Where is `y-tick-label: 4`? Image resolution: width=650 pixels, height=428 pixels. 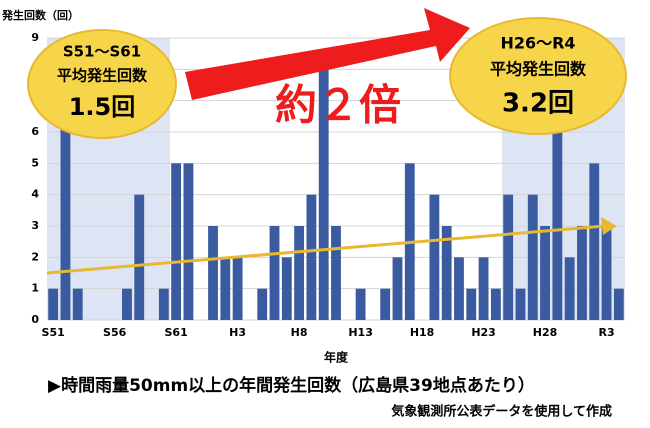 y-tick-label: 4 is located at coordinates (35, 194).